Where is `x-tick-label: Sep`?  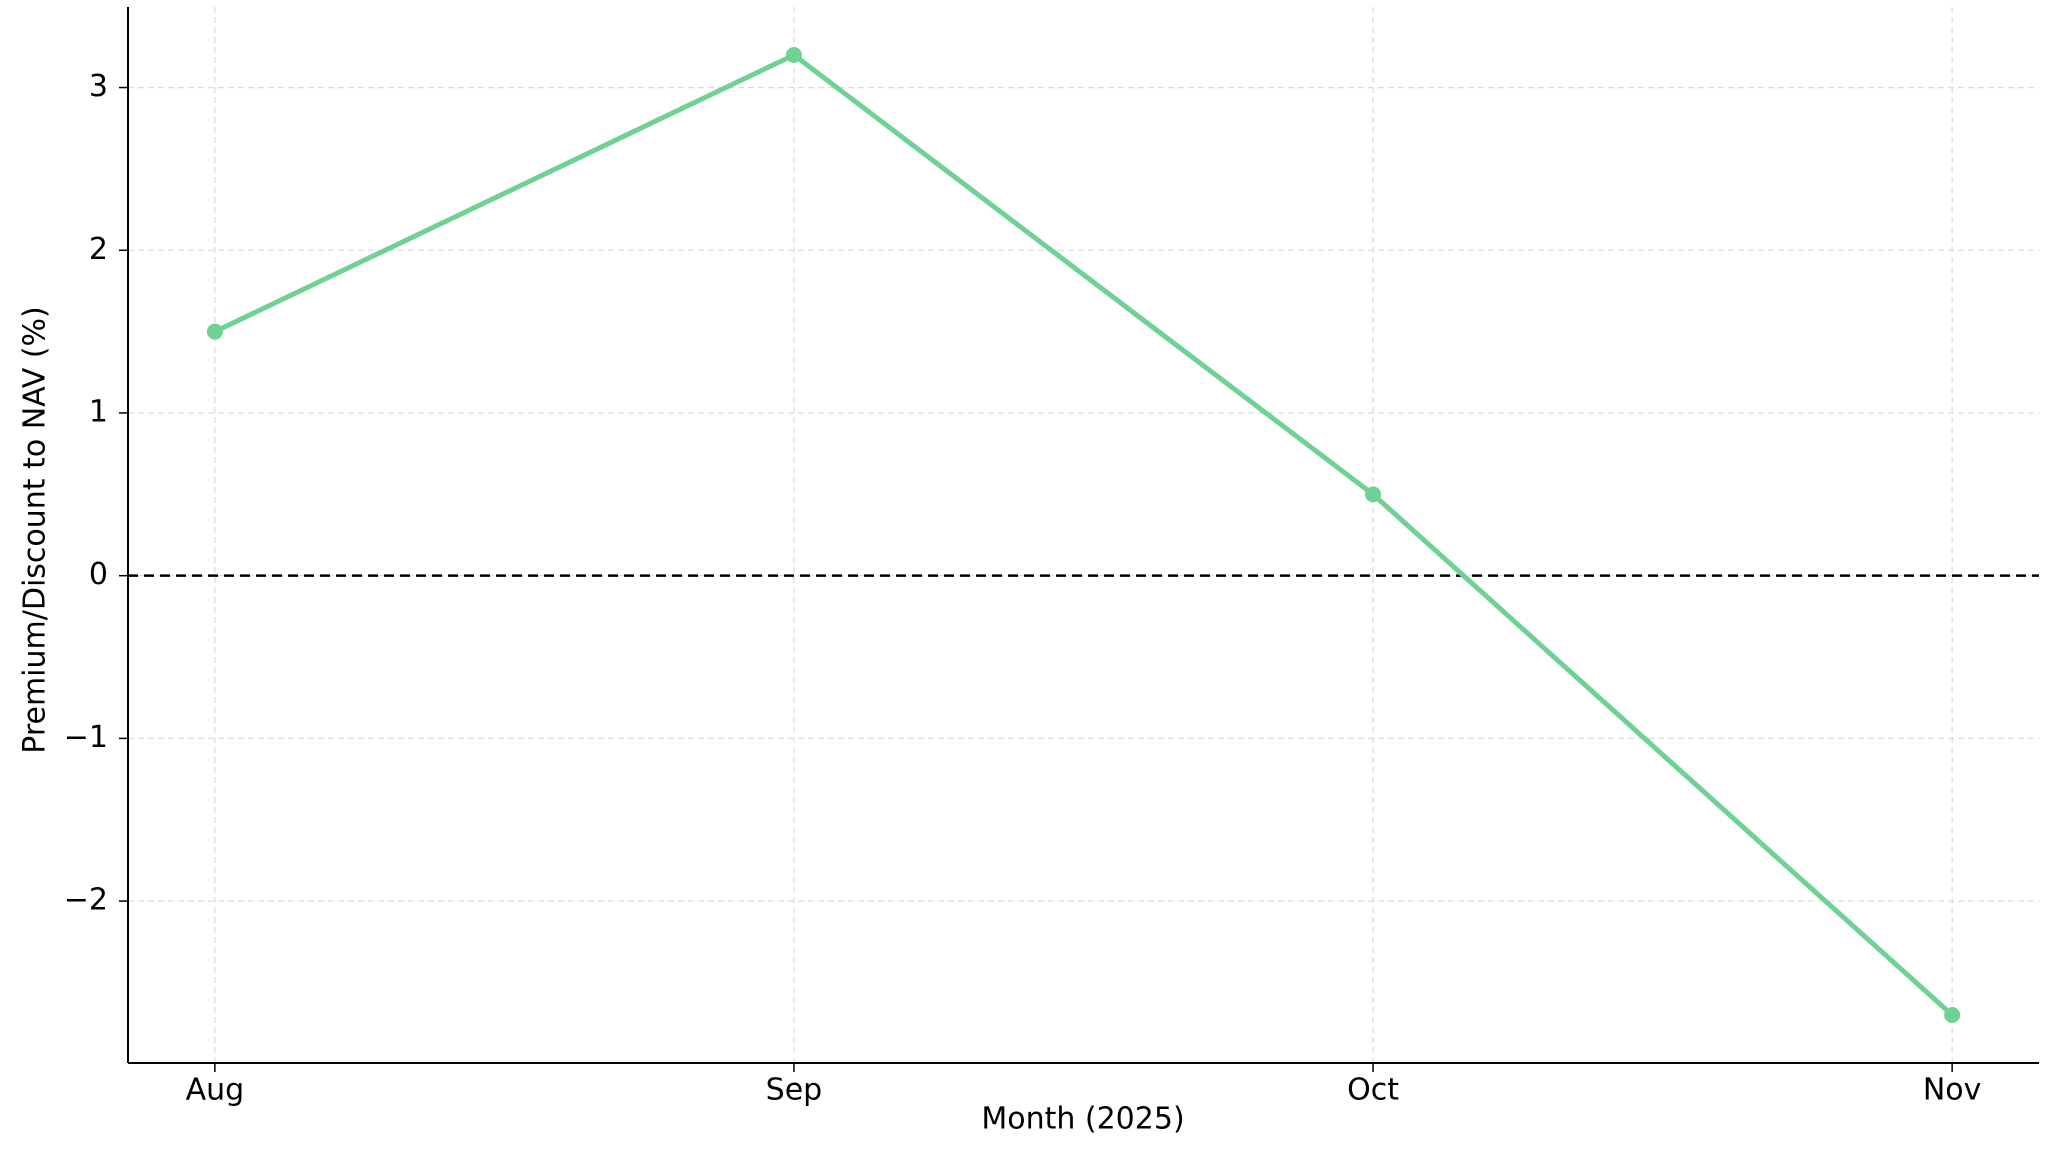 x-tick-label: Sep is located at coordinates (794, 1090).